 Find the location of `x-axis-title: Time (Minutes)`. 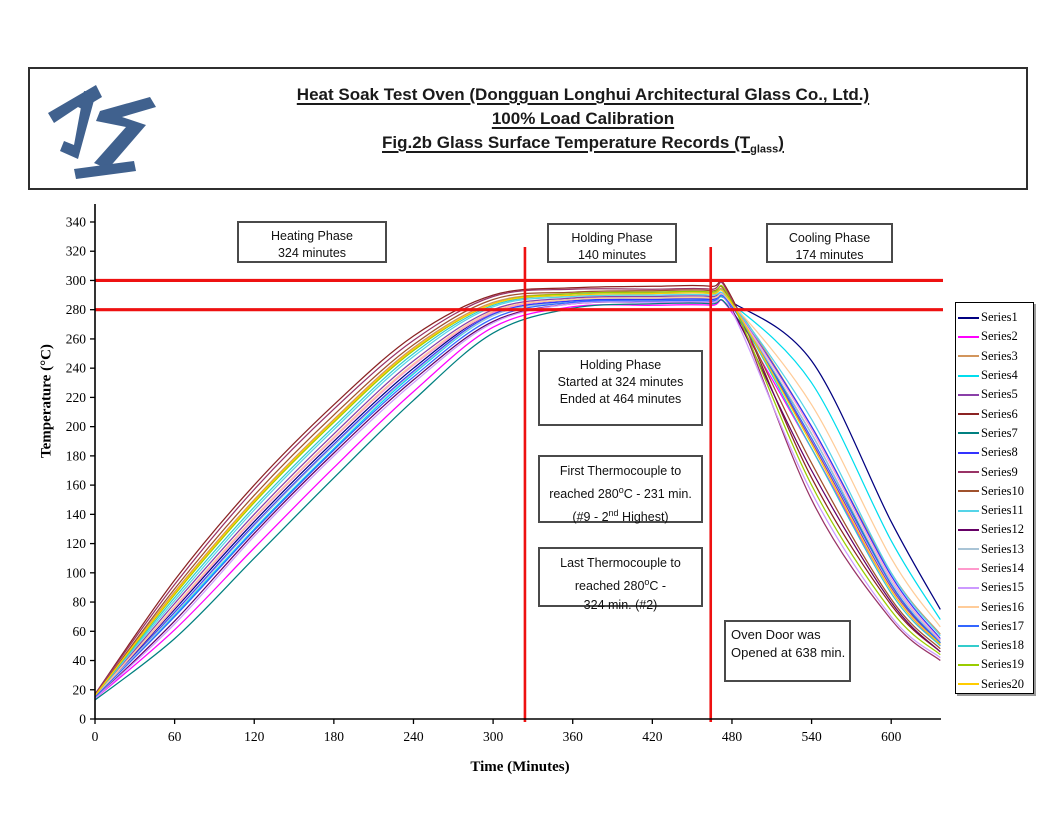

x-axis-title: Time (Minutes) is located at coordinates (520, 767).